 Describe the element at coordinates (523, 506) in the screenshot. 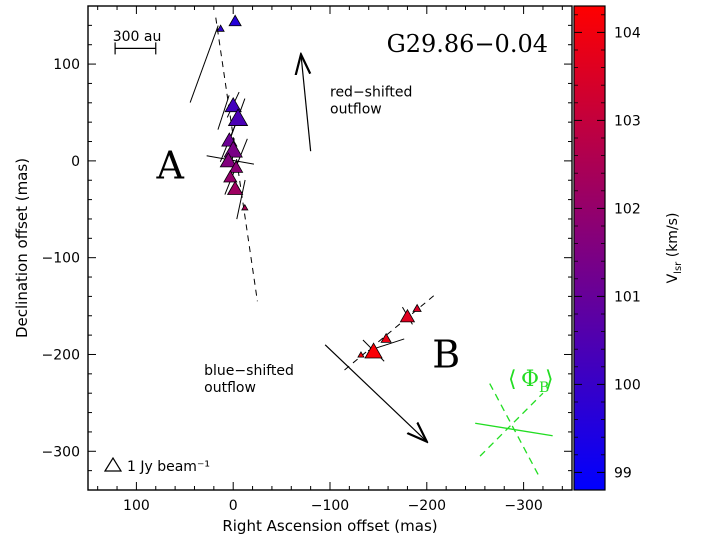

I see `x-tick-label: −300` at that location.